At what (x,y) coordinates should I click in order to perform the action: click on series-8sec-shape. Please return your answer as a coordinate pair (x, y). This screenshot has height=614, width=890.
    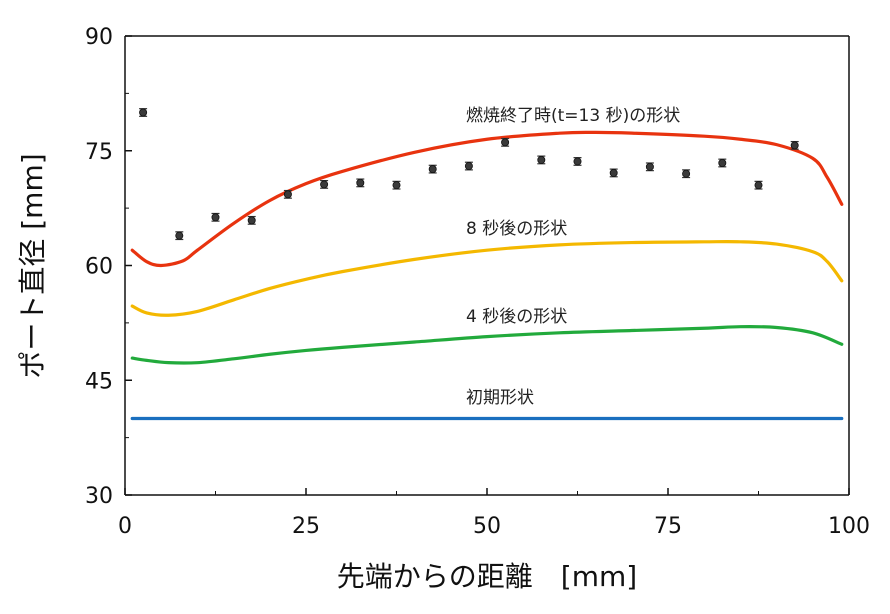
    Looking at the image, I should click on (487, 278).